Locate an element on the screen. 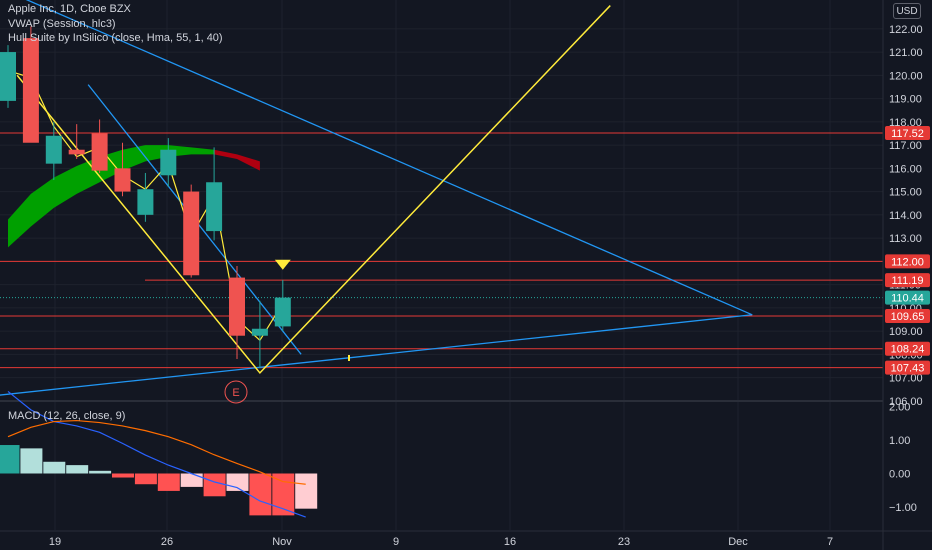  price-tick-label: 107.00 is located at coordinates (906, 379).